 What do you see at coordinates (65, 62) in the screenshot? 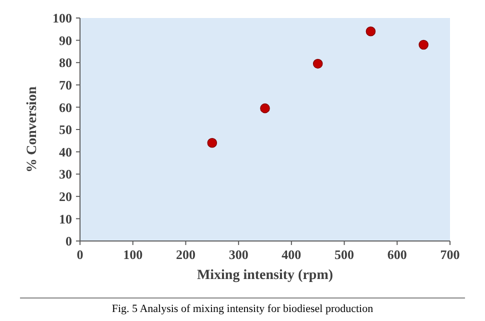
I see `y-tick-label: 80` at bounding box center [65, 62].